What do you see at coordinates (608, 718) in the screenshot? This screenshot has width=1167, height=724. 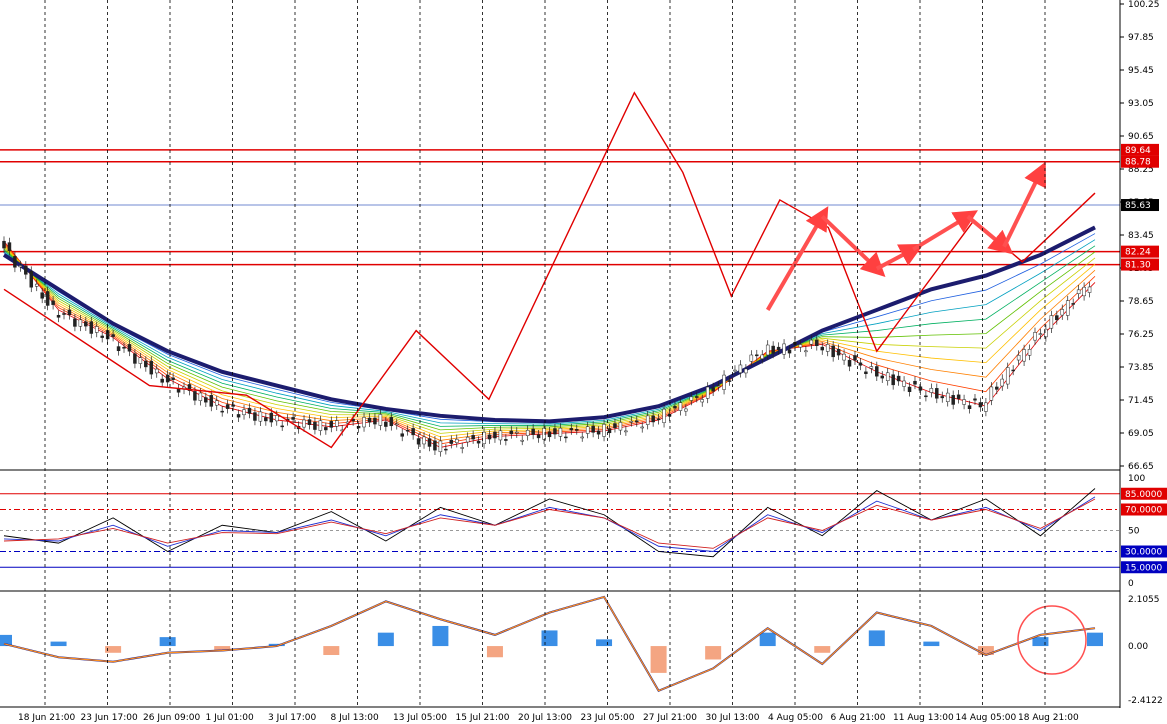 I see `x-tick-label: 23 Jul 05:00` at bounding box center [608, 718].